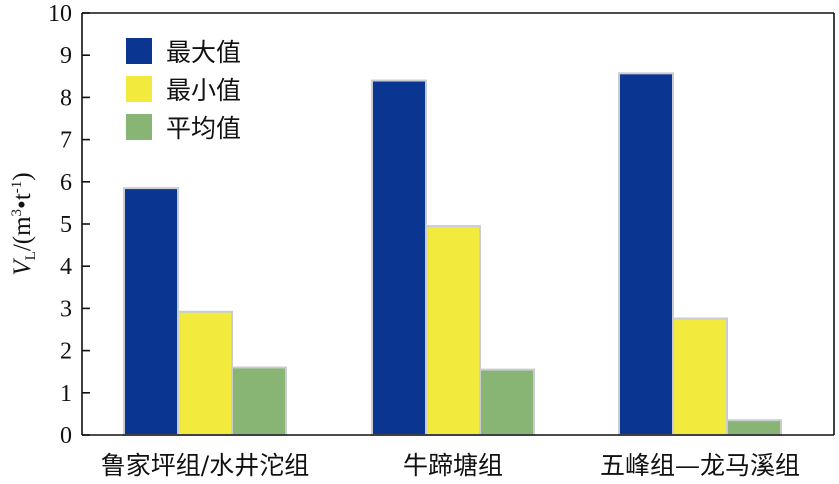 The image size is (839, 484). I want to click on y-axis-label-unit-prefix: /(m, so click(22, 233).